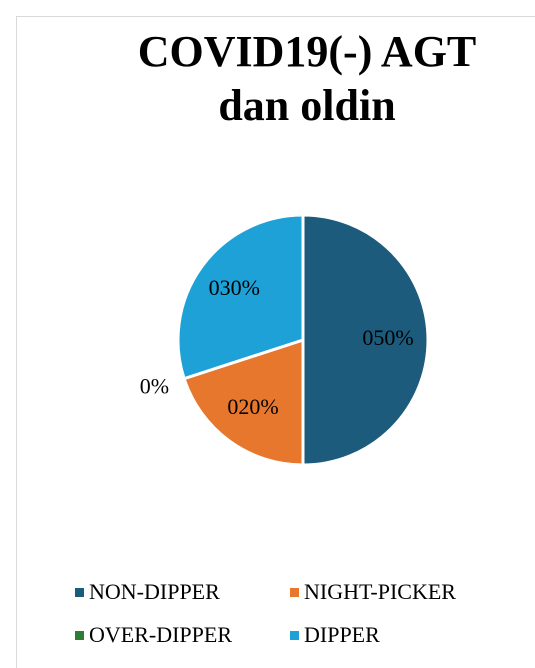 This screenshot has height=668, width=535. I want to click on pie-slice-dipper, so click(240, 297).